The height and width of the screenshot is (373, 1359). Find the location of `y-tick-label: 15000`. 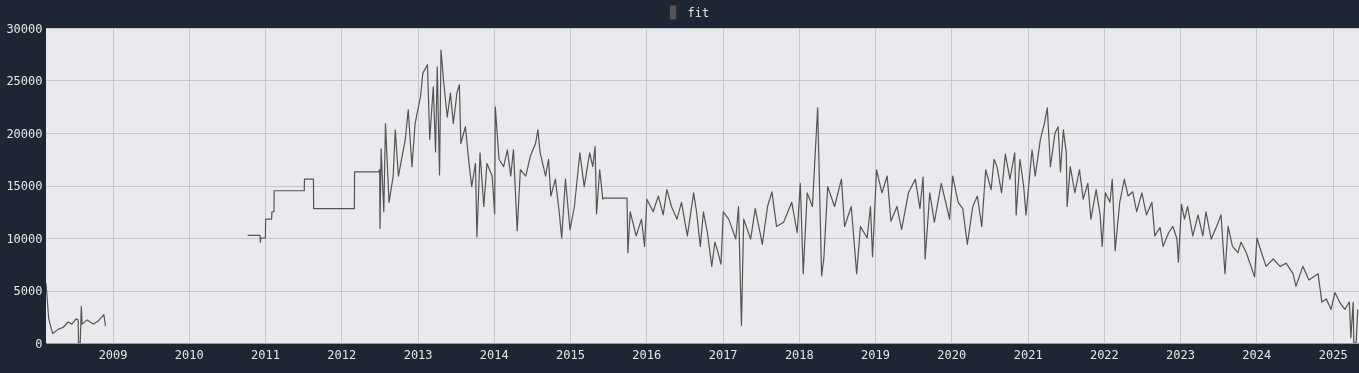

y-tick-label: 15000 is located at coordinates (24, 186).